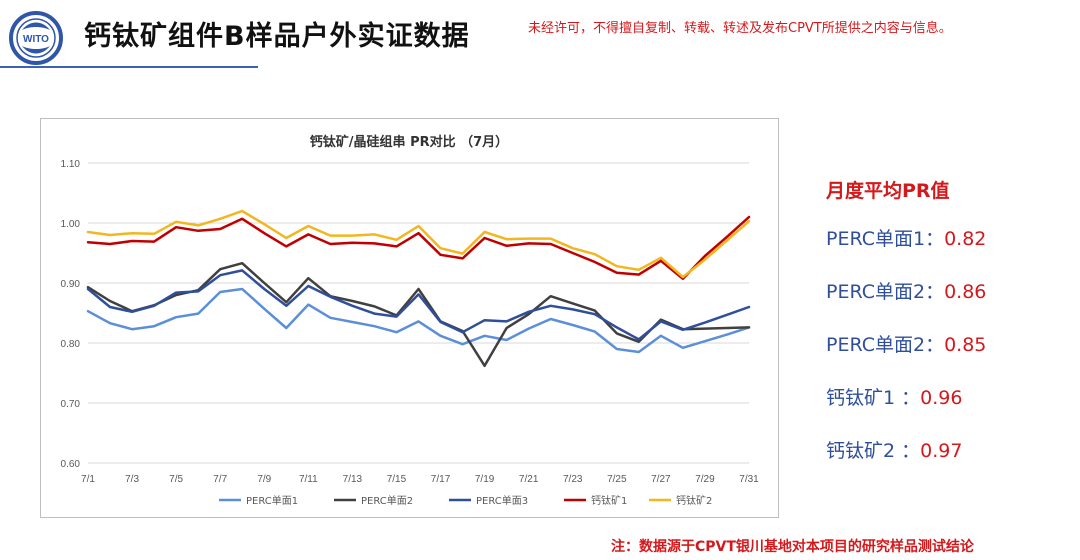 The height and width of the screenshot is (560, 1080). What do you see at coordinates (573, 479) in the screenshot?
I see `x-tick-label: 7/23` at bounding box center [573, 479].